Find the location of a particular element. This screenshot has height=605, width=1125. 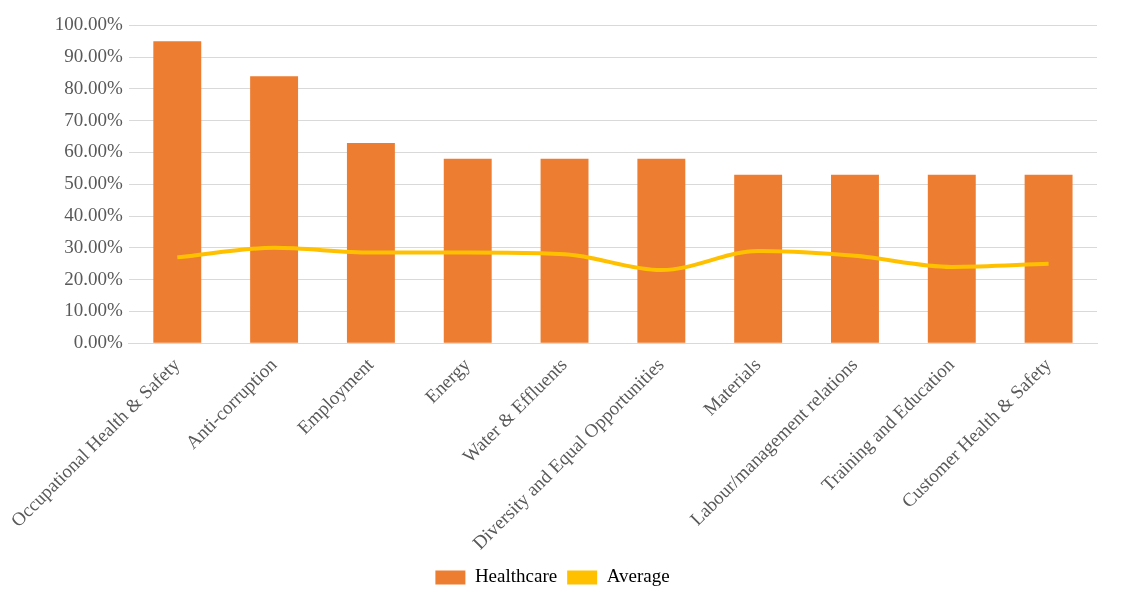

line-series is located at coordinates (613, 259).